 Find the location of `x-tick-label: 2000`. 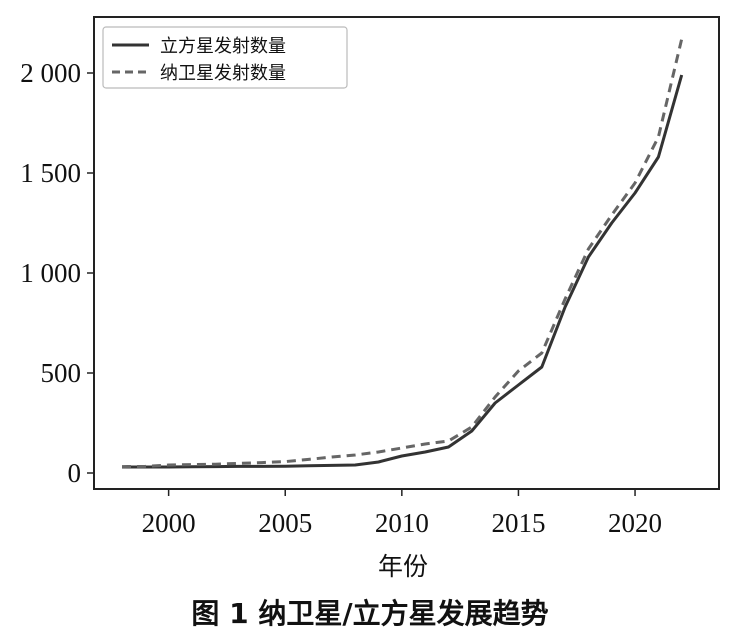

x-tick-label: 2000 is located at coordinates (169, 523).